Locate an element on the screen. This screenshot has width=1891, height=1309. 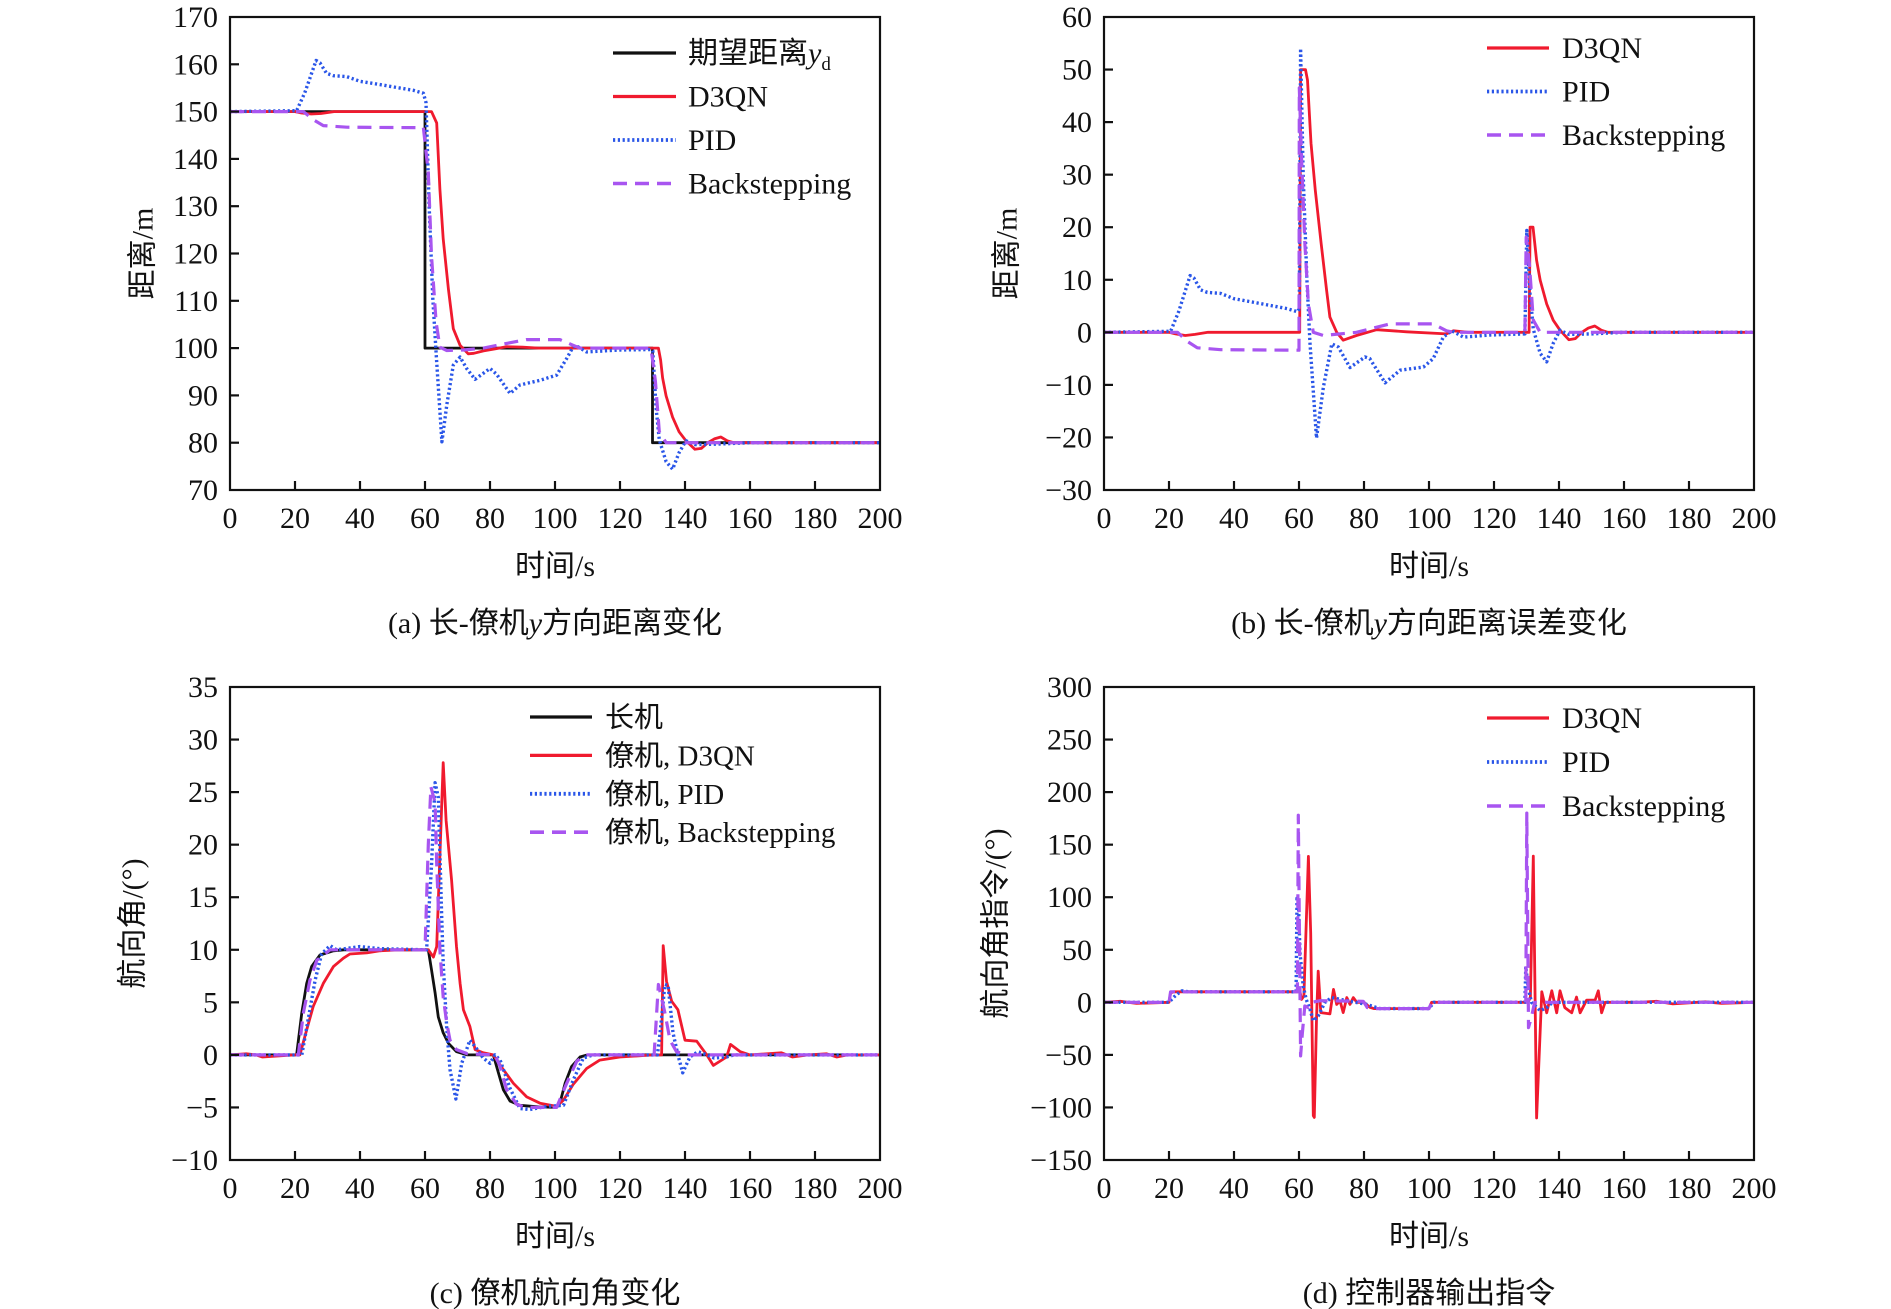
text-part: 僚机, Backstepping is located at coordinates (720, 832).